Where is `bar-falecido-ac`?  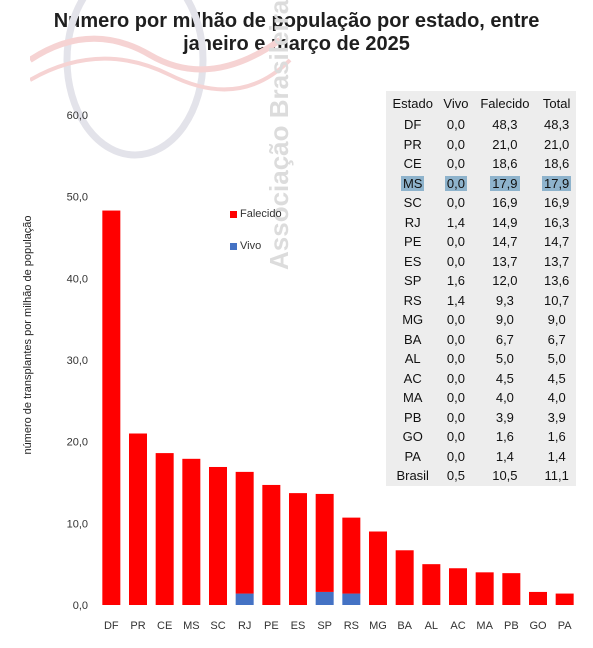
bar-falecido-ac is located at coordinates (458, 586).